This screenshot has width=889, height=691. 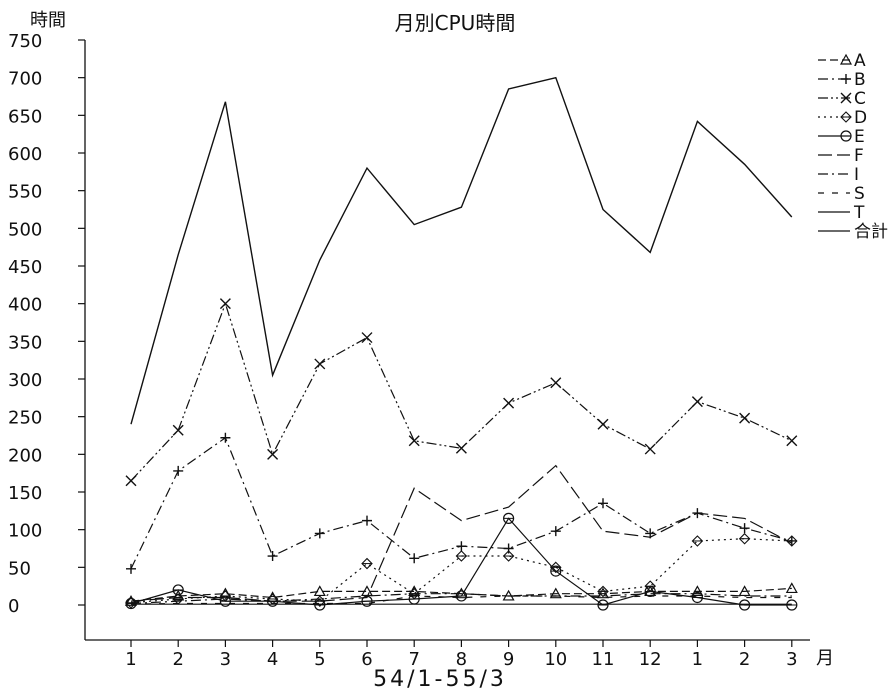 I want to click on legend-label: 合計, so click(x=871, y=232).